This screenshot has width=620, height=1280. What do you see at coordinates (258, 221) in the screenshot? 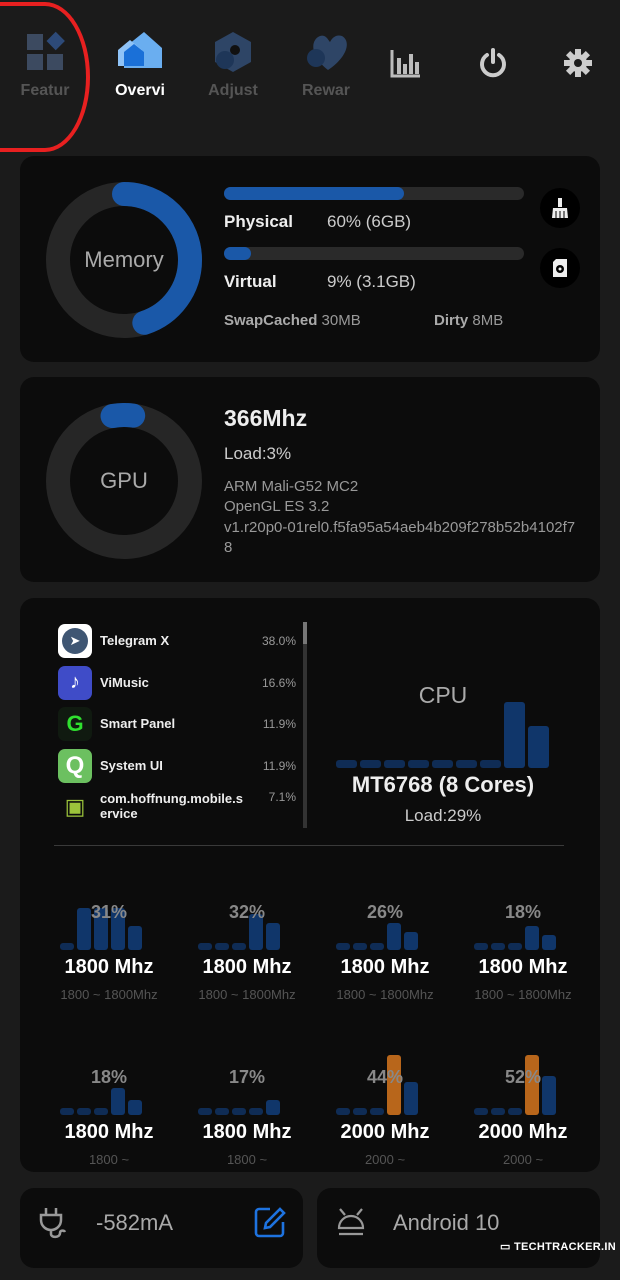
I see `physical-label: Physical` at bounding box center [258, 221].